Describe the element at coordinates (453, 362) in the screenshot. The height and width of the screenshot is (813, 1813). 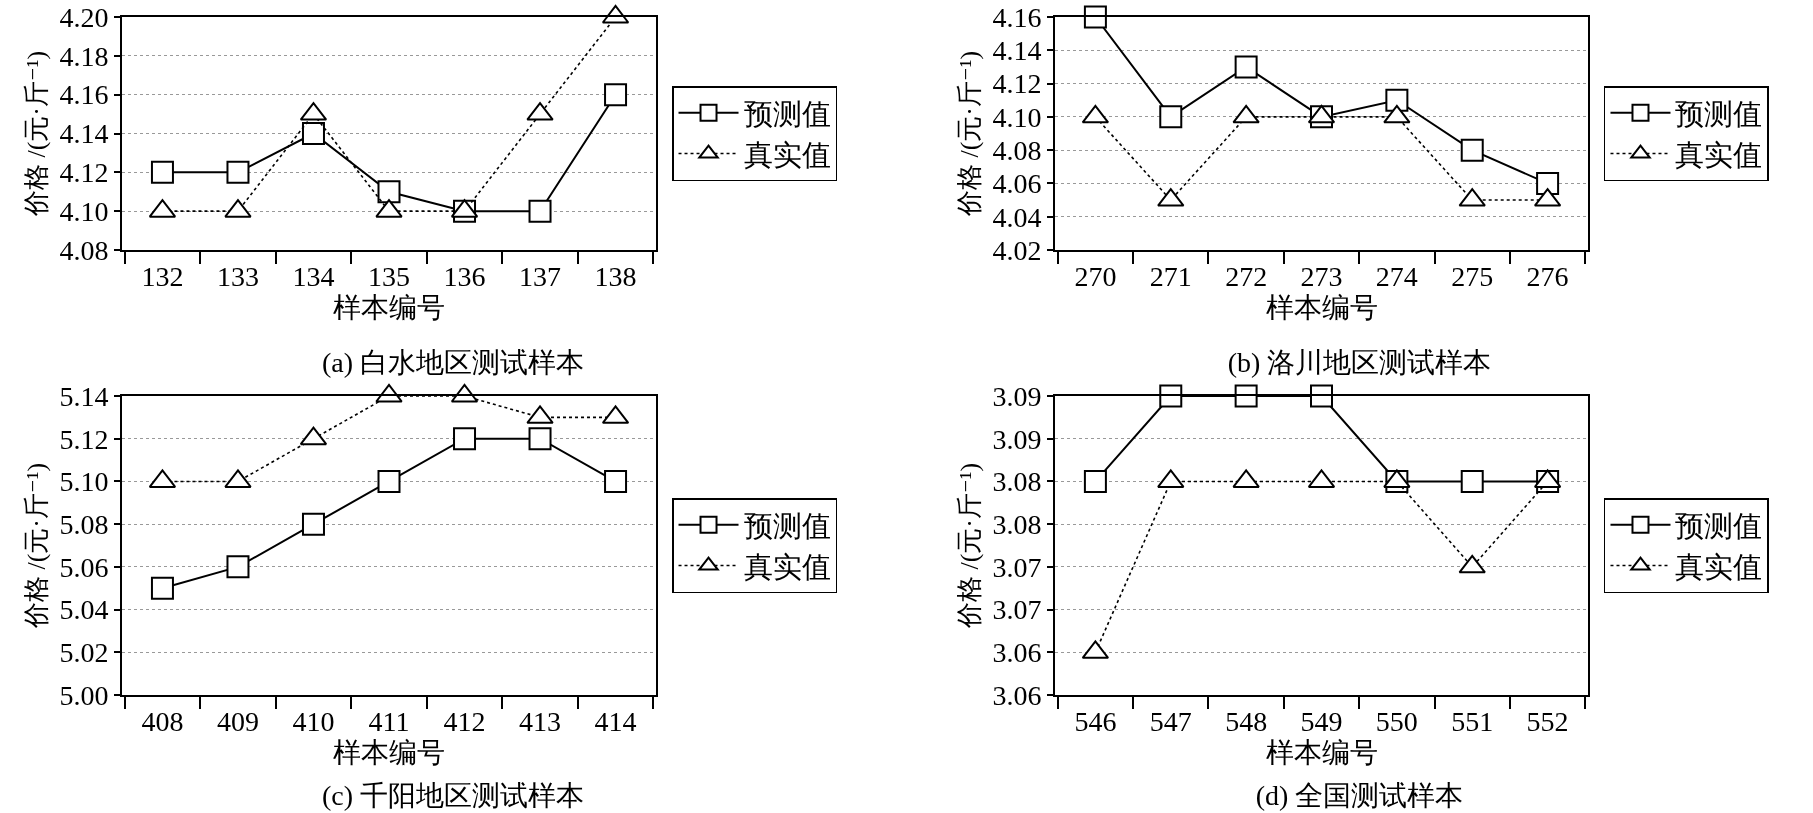
I see `text: (a) 白水地区测试样本` at that location.